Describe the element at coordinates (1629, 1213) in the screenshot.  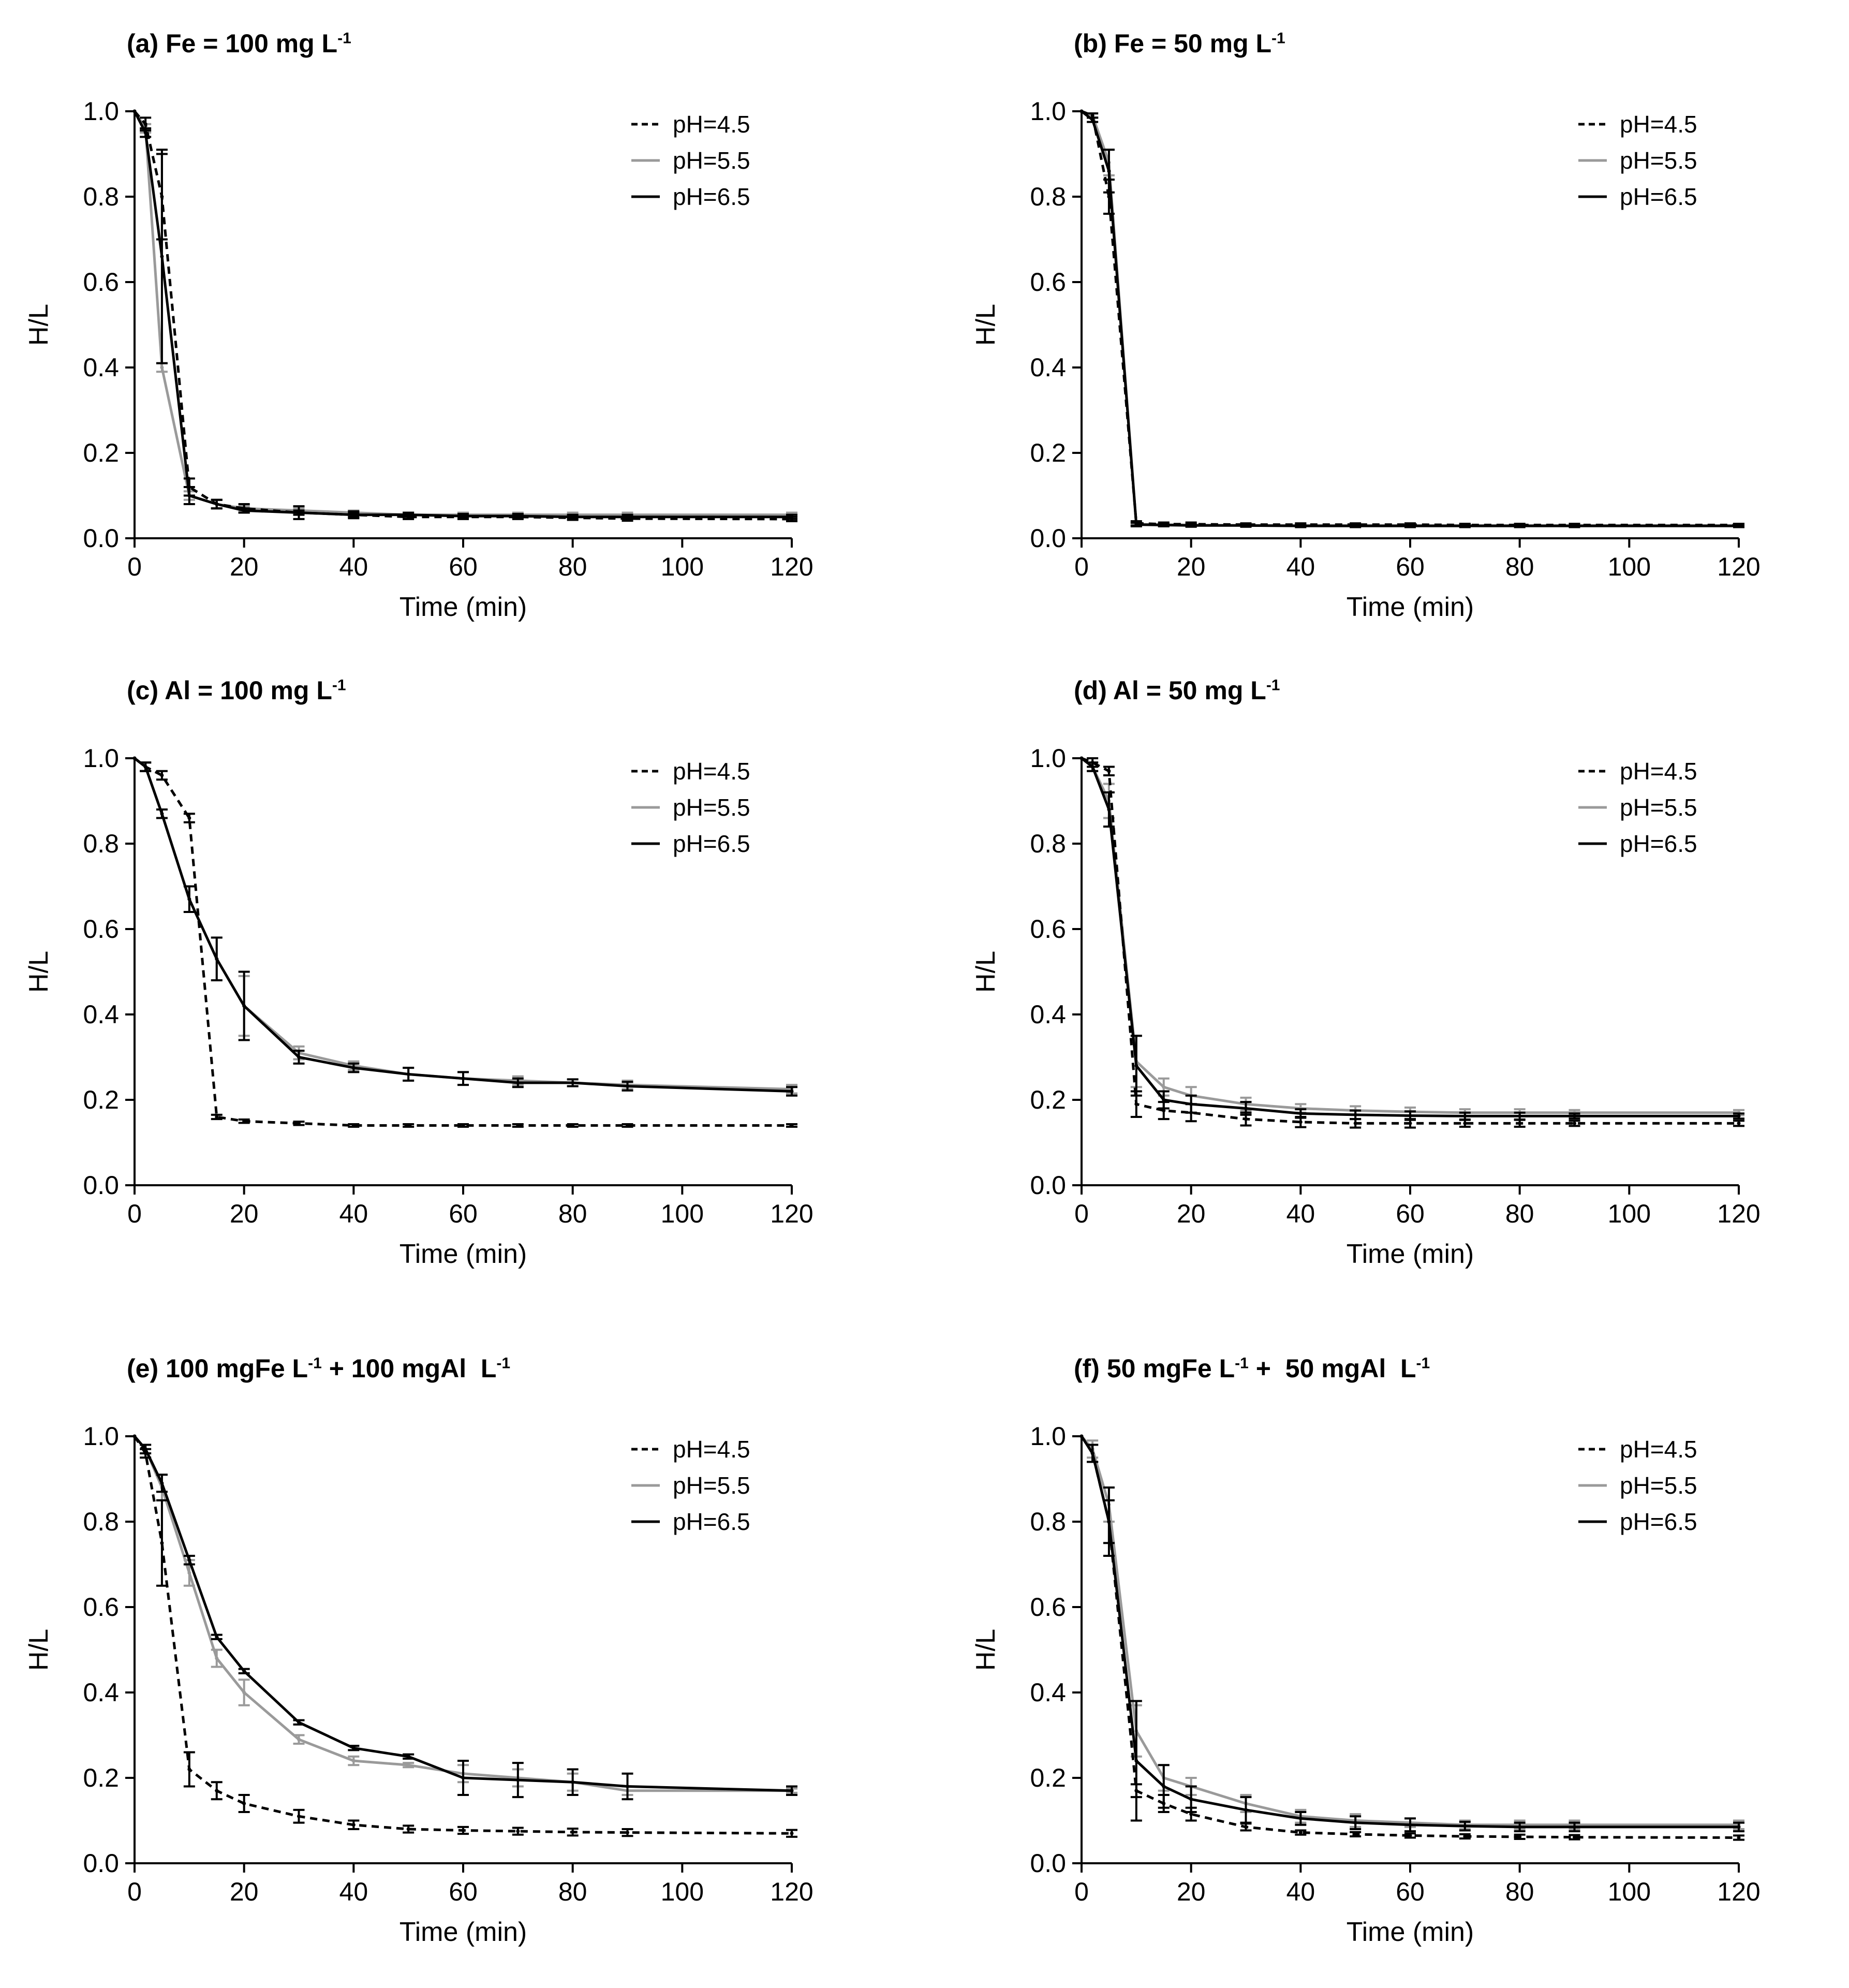
I see `chart-d-x-tick-label: 100` at that location.